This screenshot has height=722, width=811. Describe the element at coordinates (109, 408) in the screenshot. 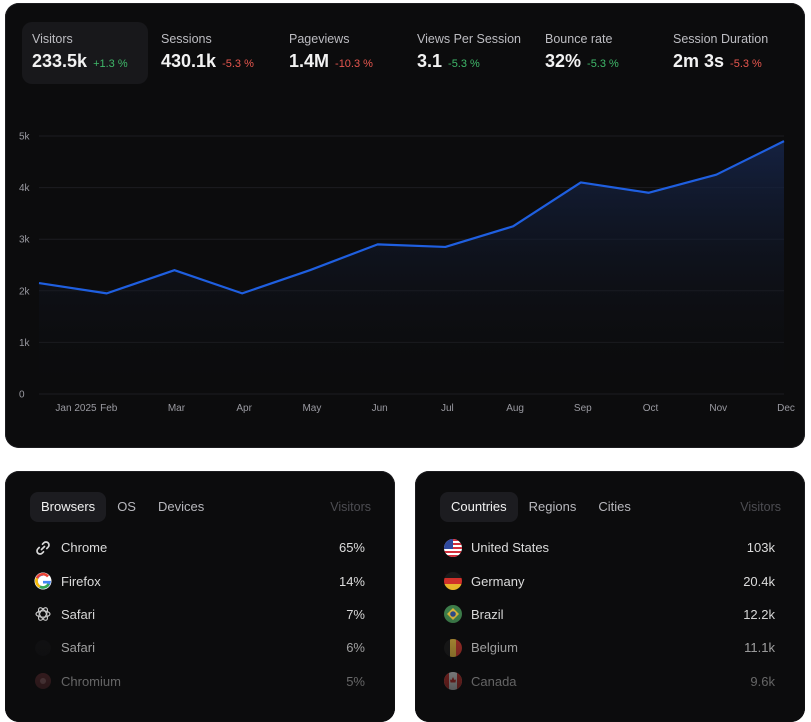

I see `x-tick-label: Feb` at that location.